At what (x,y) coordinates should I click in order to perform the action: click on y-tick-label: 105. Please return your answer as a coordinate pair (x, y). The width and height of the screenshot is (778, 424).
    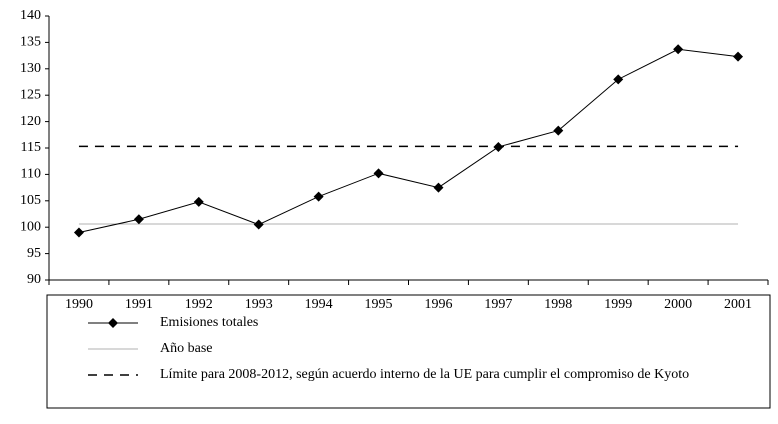
    Looking at the image, I should click on (30, 200).